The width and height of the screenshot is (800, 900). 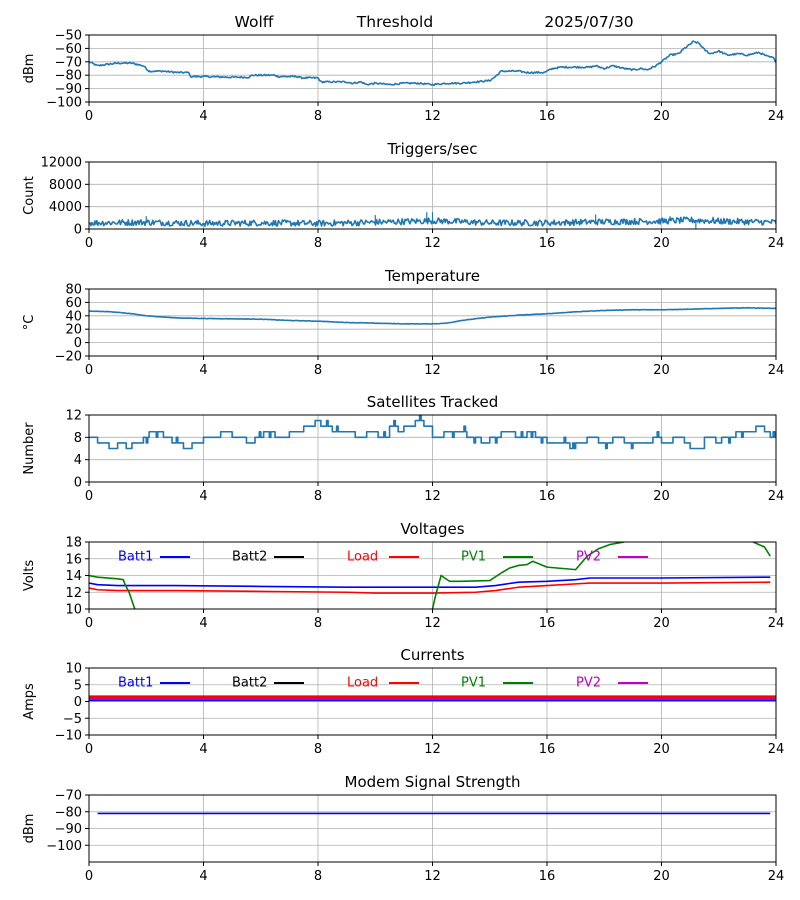 I want to click on y-tick-label: −100, so click(x=64, y=846).